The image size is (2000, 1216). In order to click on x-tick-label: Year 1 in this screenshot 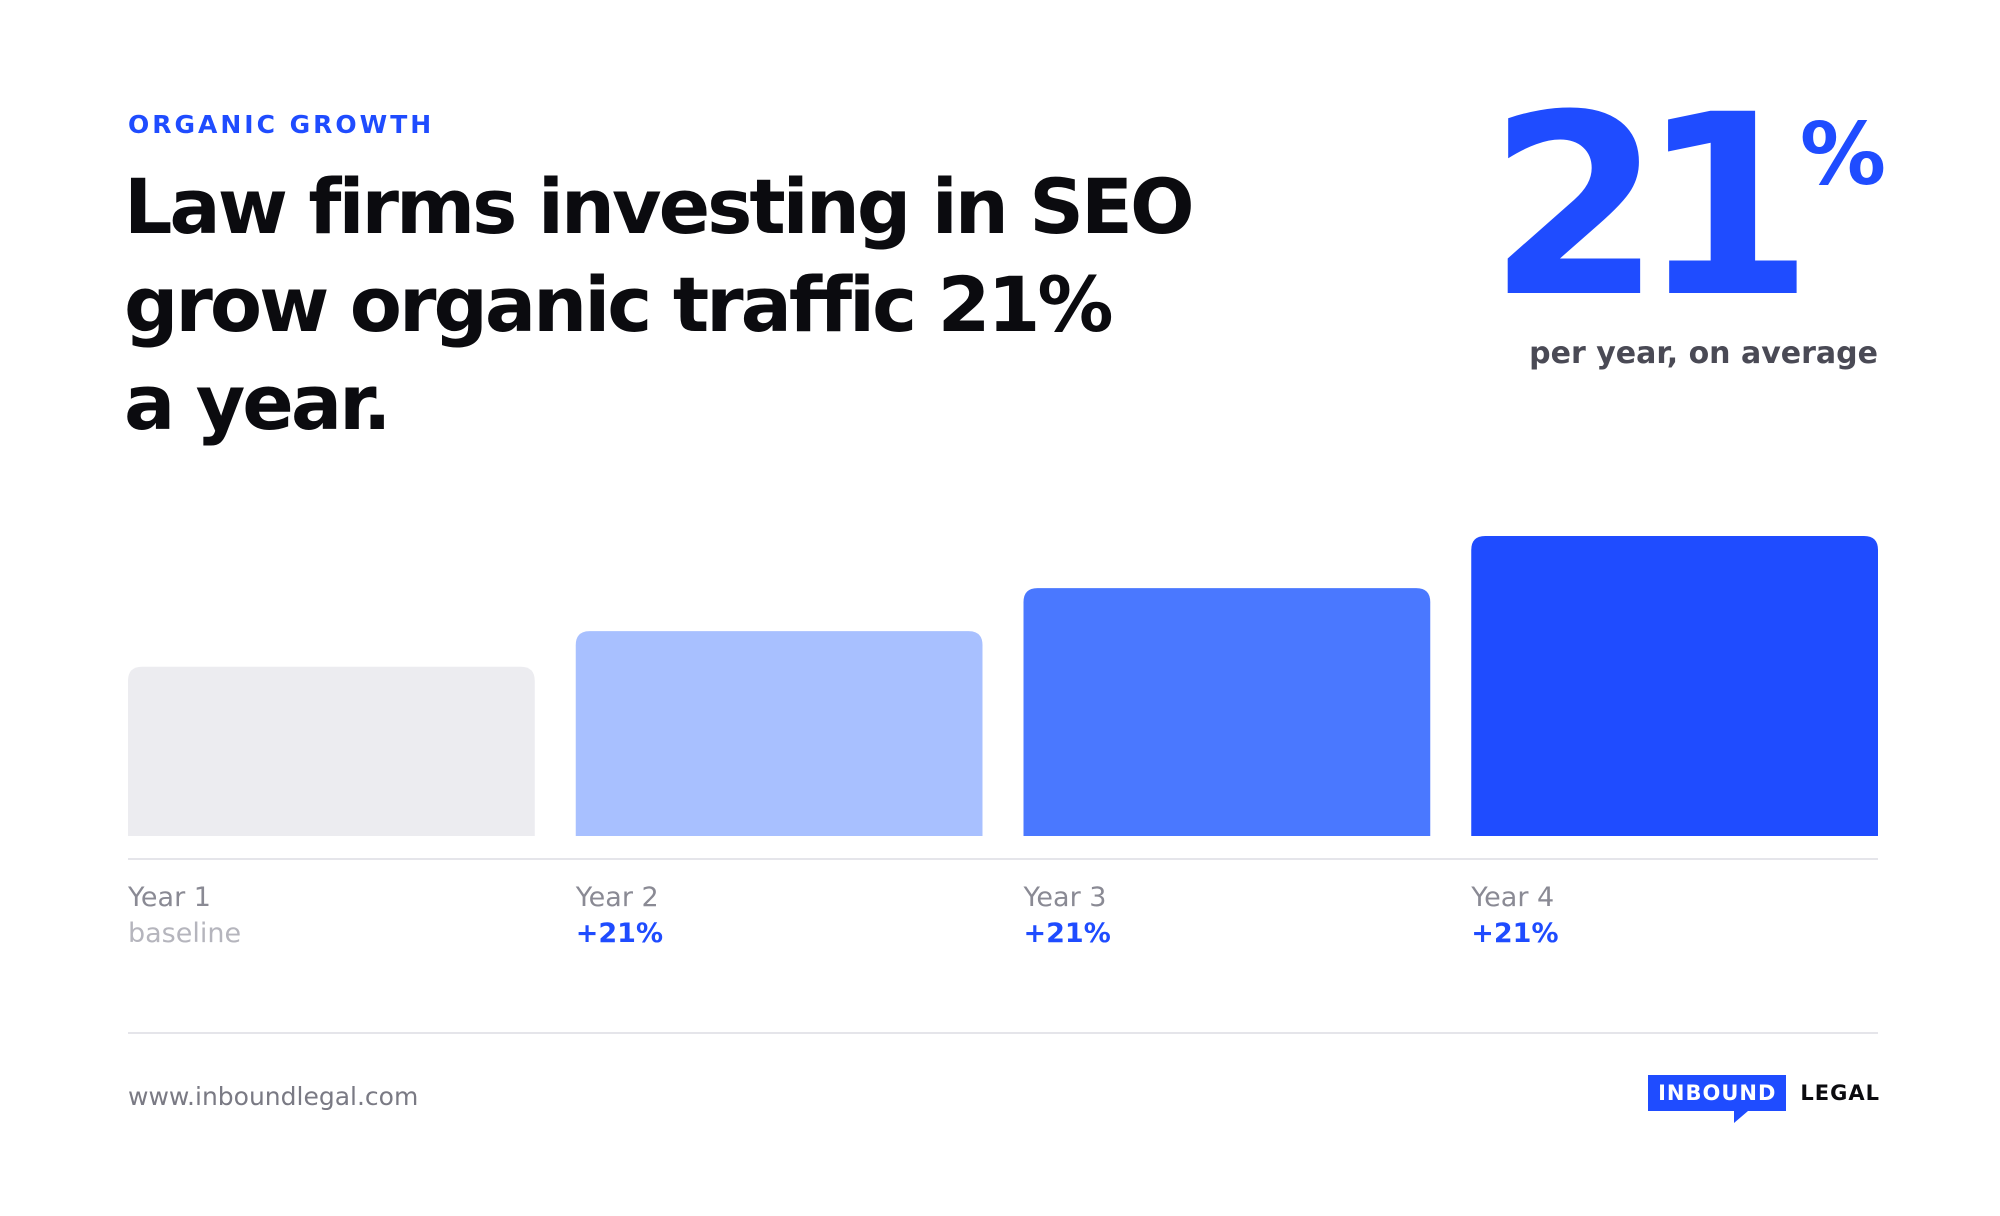, I will do `click(169, 897)`.